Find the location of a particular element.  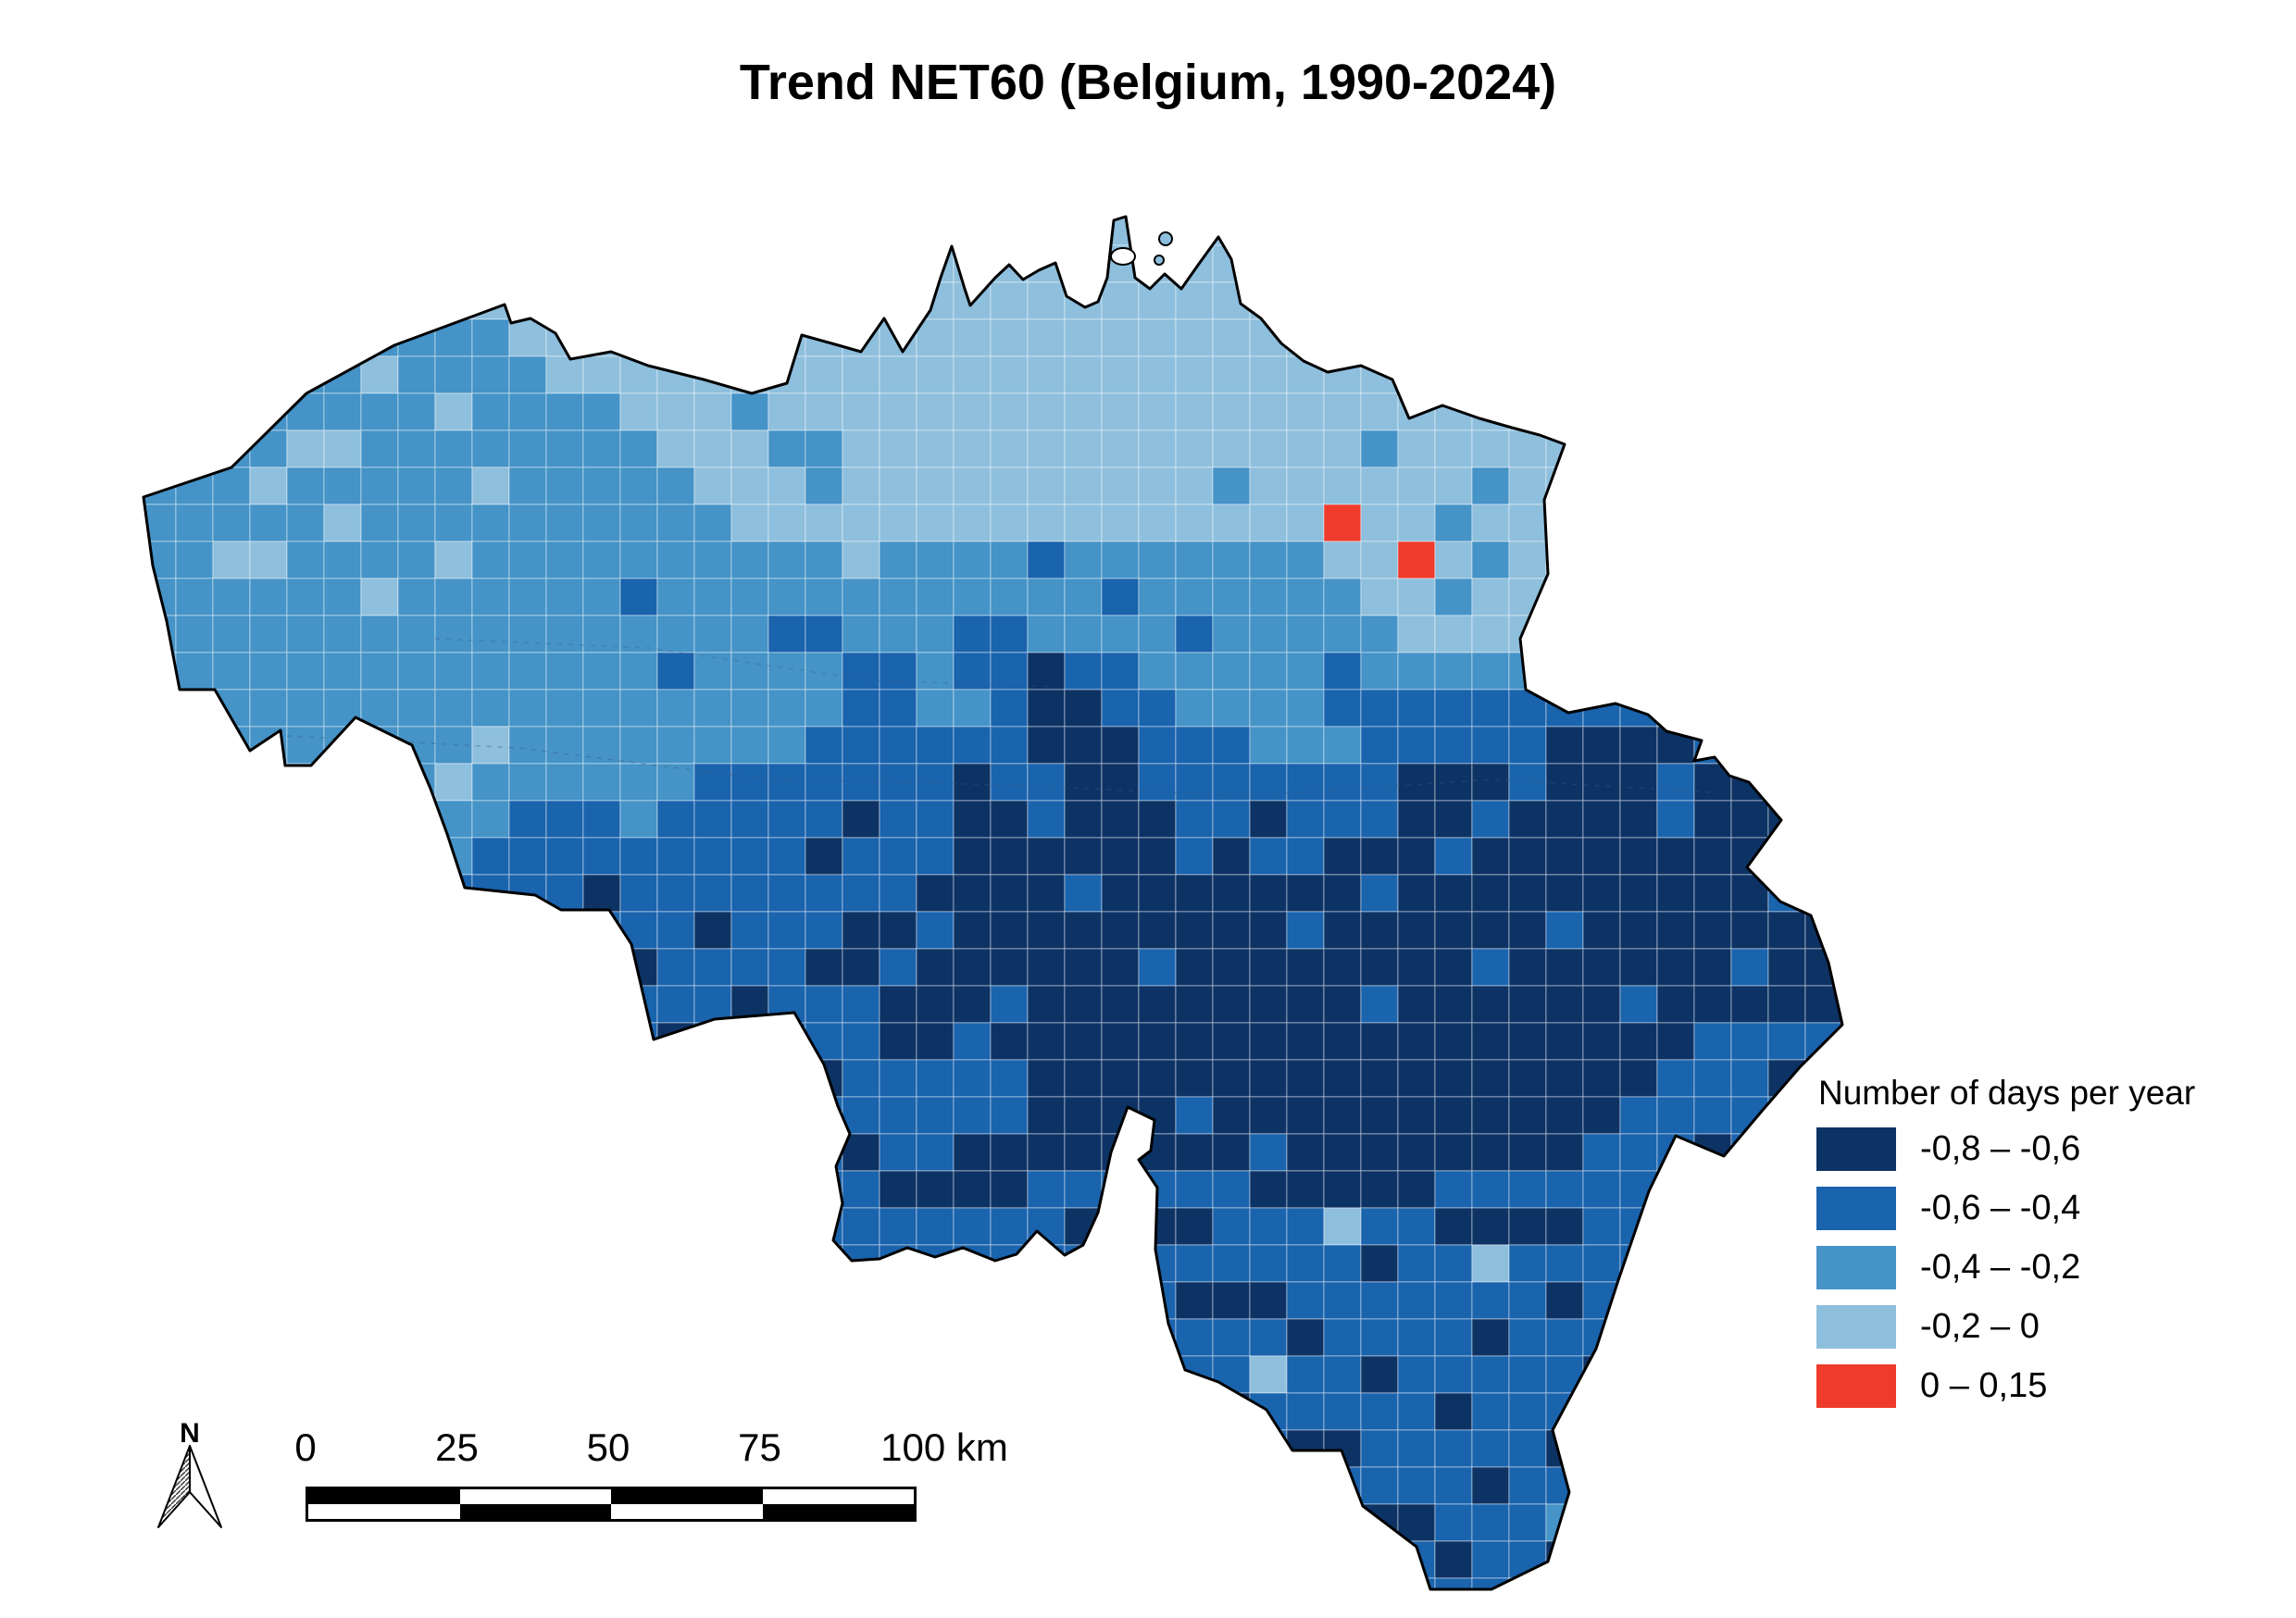

north-arrow-right-half is located at coordinates (205, 1486).